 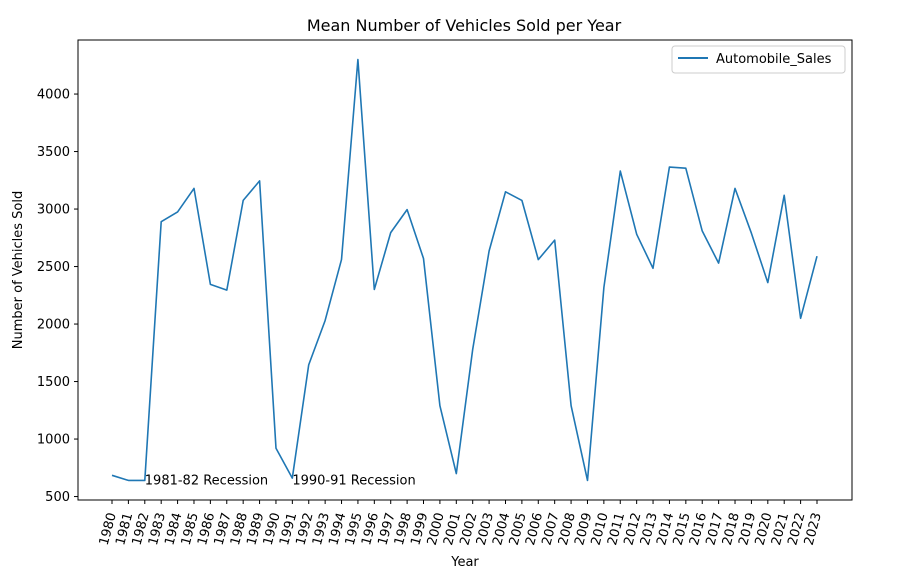 What do you see at coordinates (464, 25) in the screenshot?
I see `chart-title: Mean Number of Vehicles Sold per Year` at bounding box center [464, 25].